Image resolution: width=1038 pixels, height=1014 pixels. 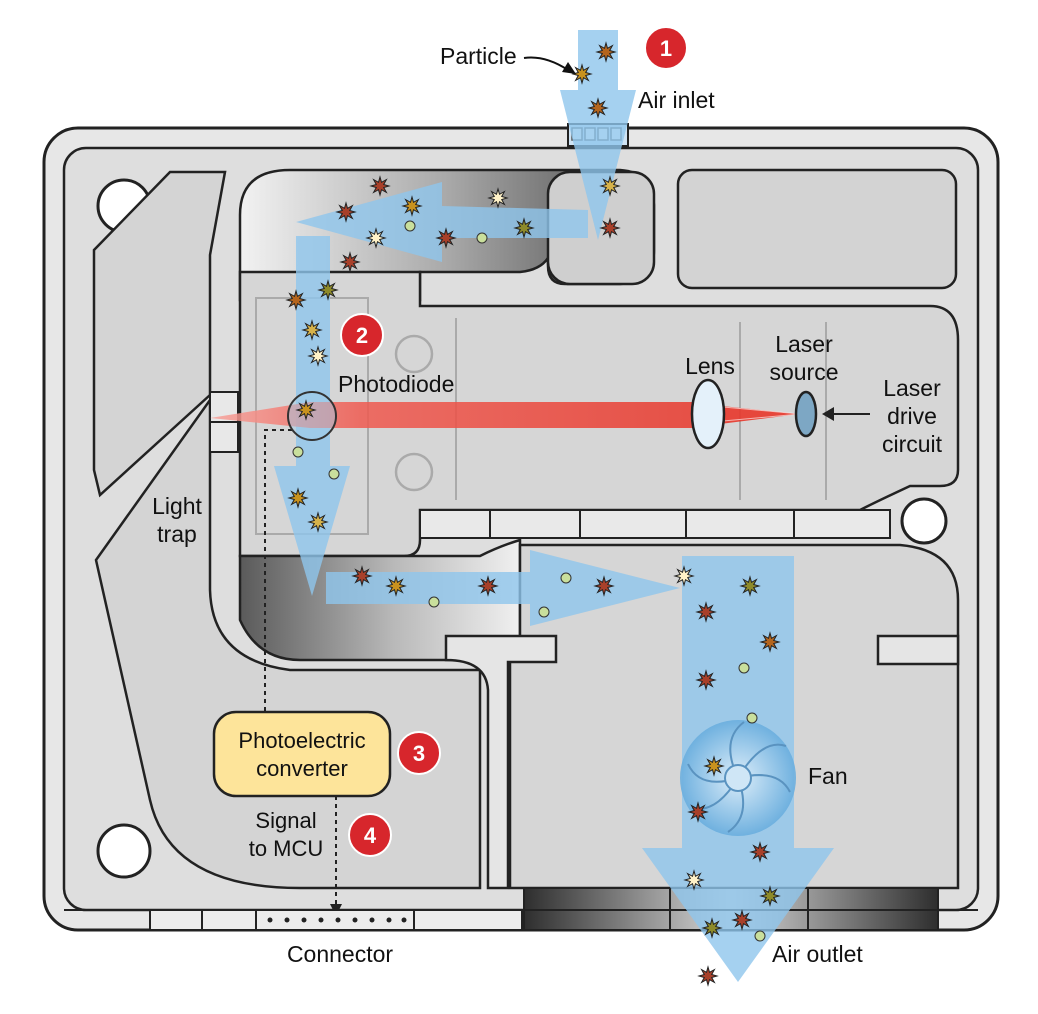 What do you see at coordinates (302, 768) in the screenshot?
I see `photoelectric-label-line2: converter` at bounding box center [302, 768].